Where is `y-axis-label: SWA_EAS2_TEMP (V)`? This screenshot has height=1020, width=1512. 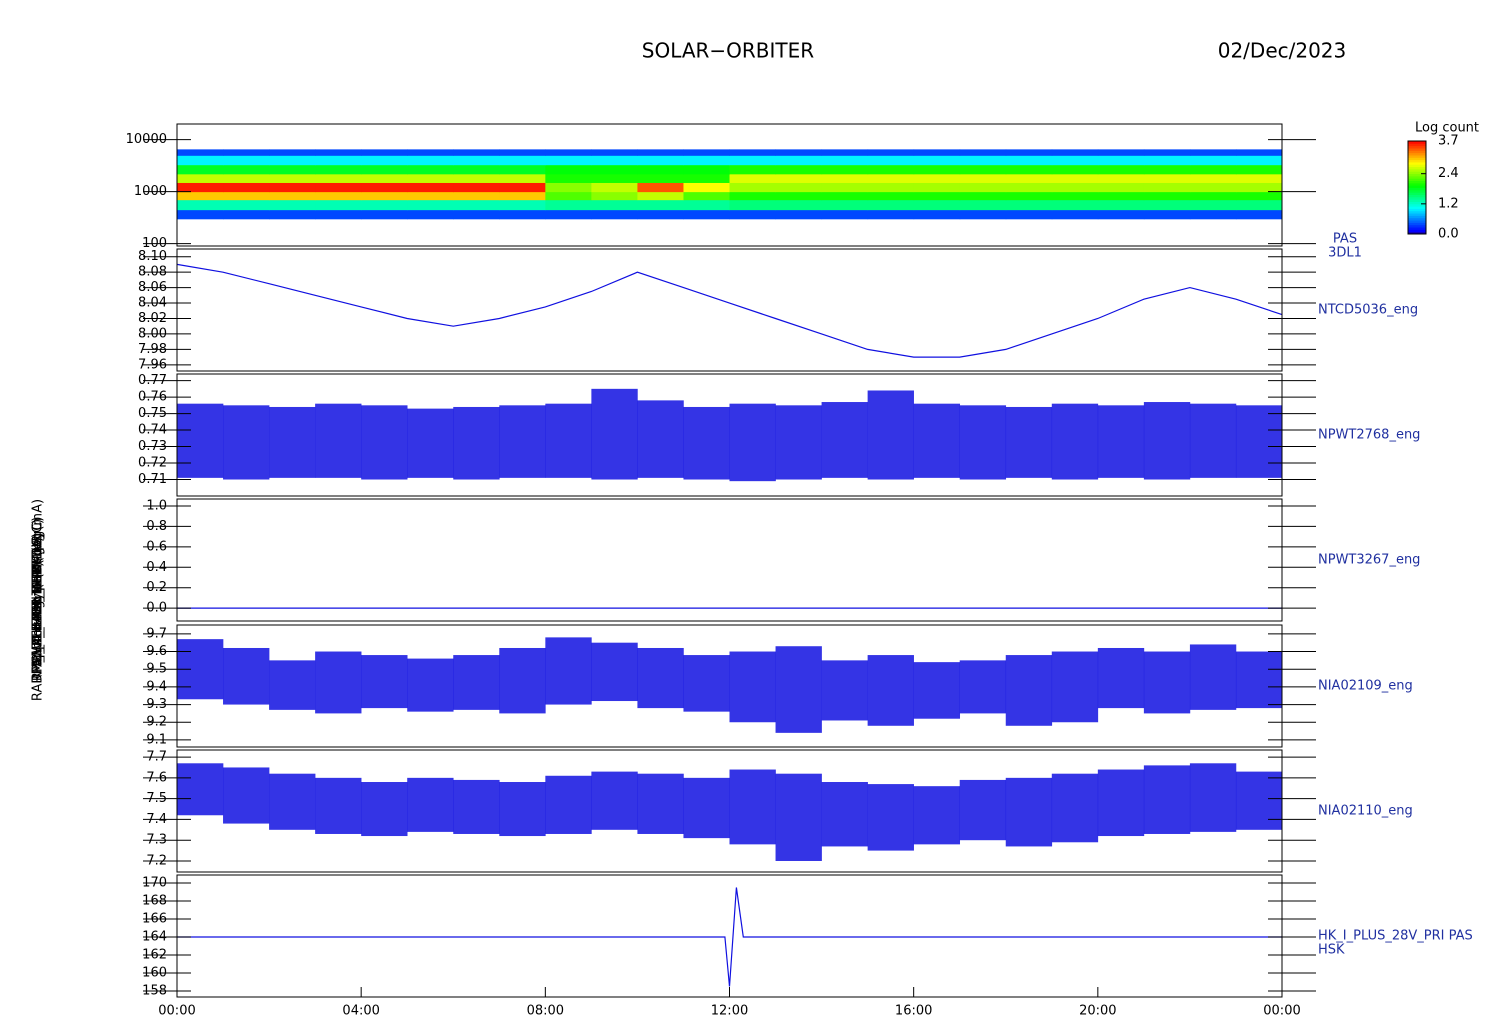 y-axis-label: SWA_EAS2_TEMP (V) is located at coordinates (38, 600).